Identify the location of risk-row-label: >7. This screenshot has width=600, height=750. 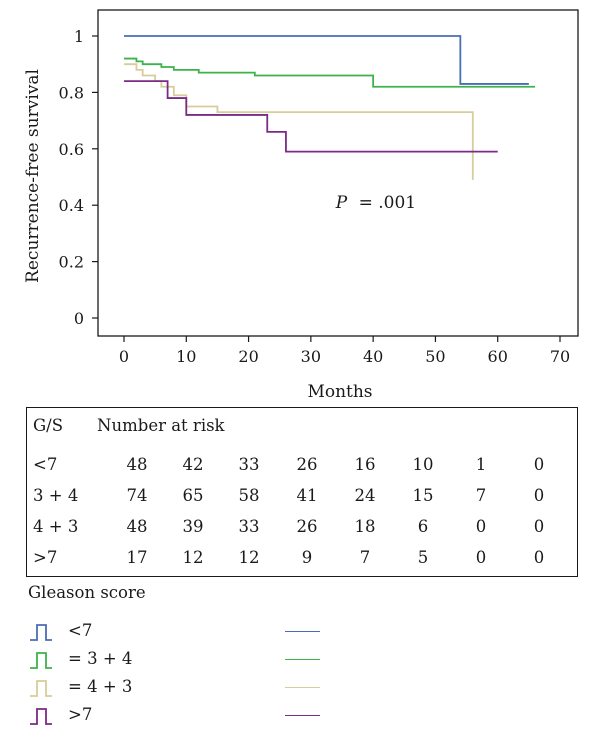
(45, 557).